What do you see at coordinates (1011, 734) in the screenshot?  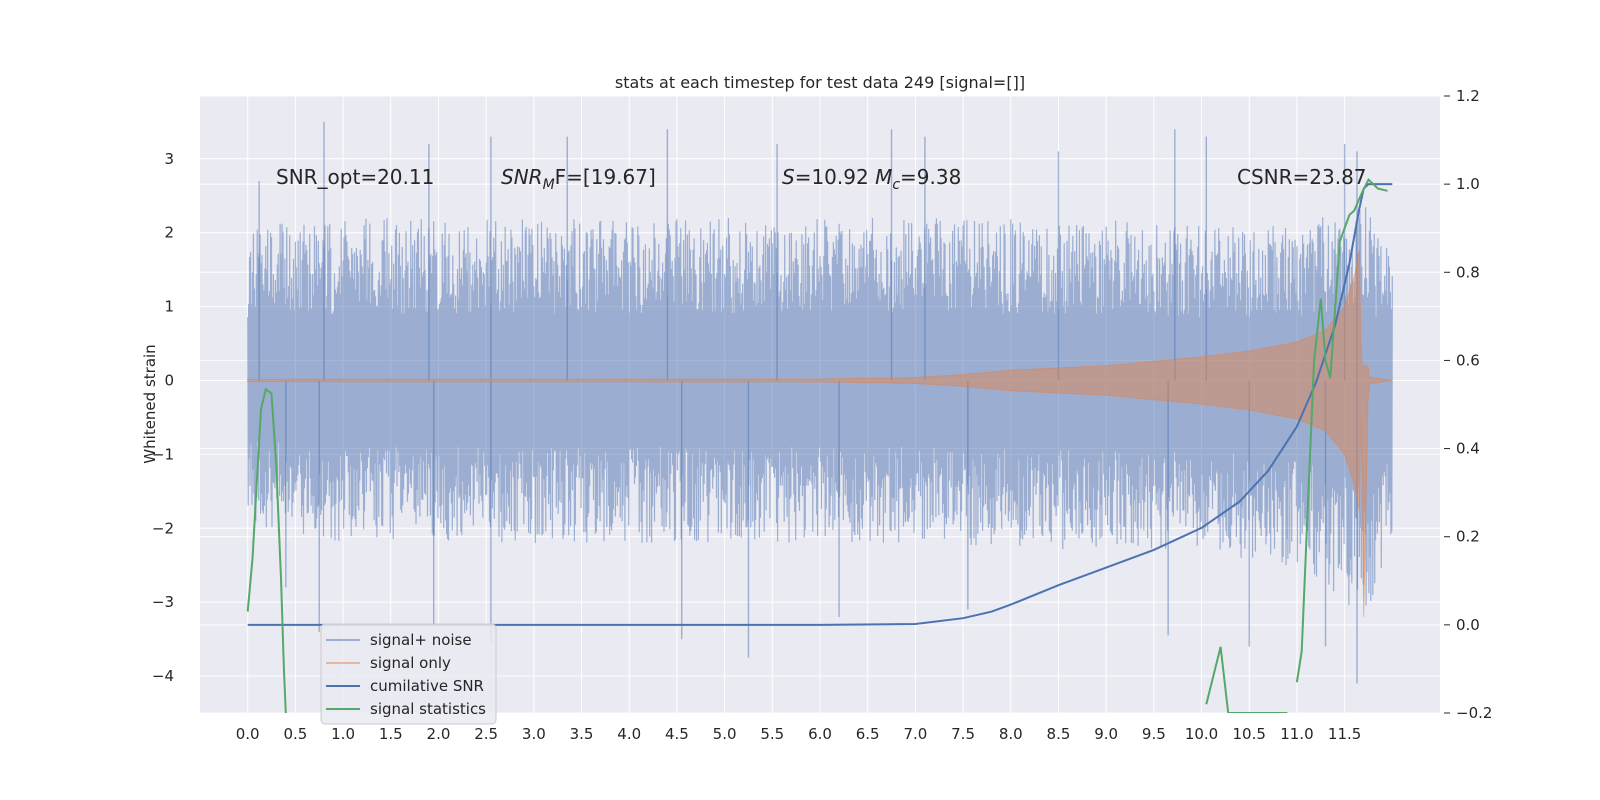 I see `x-tick-label: 8.0` at bounding box center [1011, 734].